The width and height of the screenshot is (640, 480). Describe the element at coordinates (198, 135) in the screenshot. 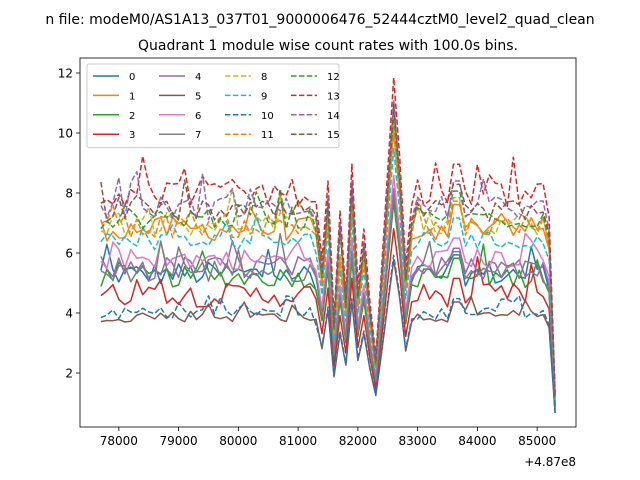

I see `legend-label-7: 7` at that location.